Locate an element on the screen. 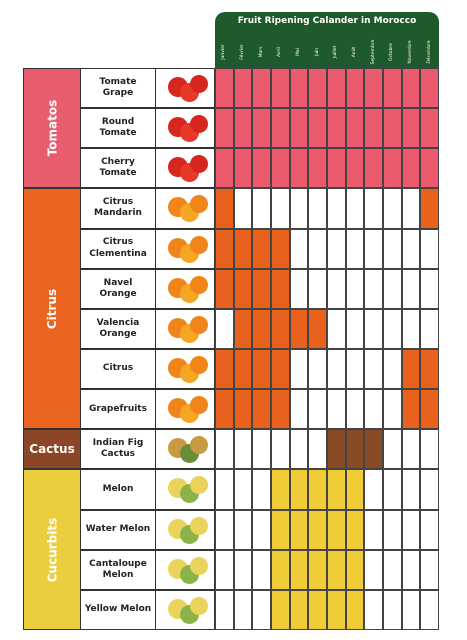 This screenshot has height=640, width=467. fruit-name: Cherry Tomate is located at coordinates (118, 168).